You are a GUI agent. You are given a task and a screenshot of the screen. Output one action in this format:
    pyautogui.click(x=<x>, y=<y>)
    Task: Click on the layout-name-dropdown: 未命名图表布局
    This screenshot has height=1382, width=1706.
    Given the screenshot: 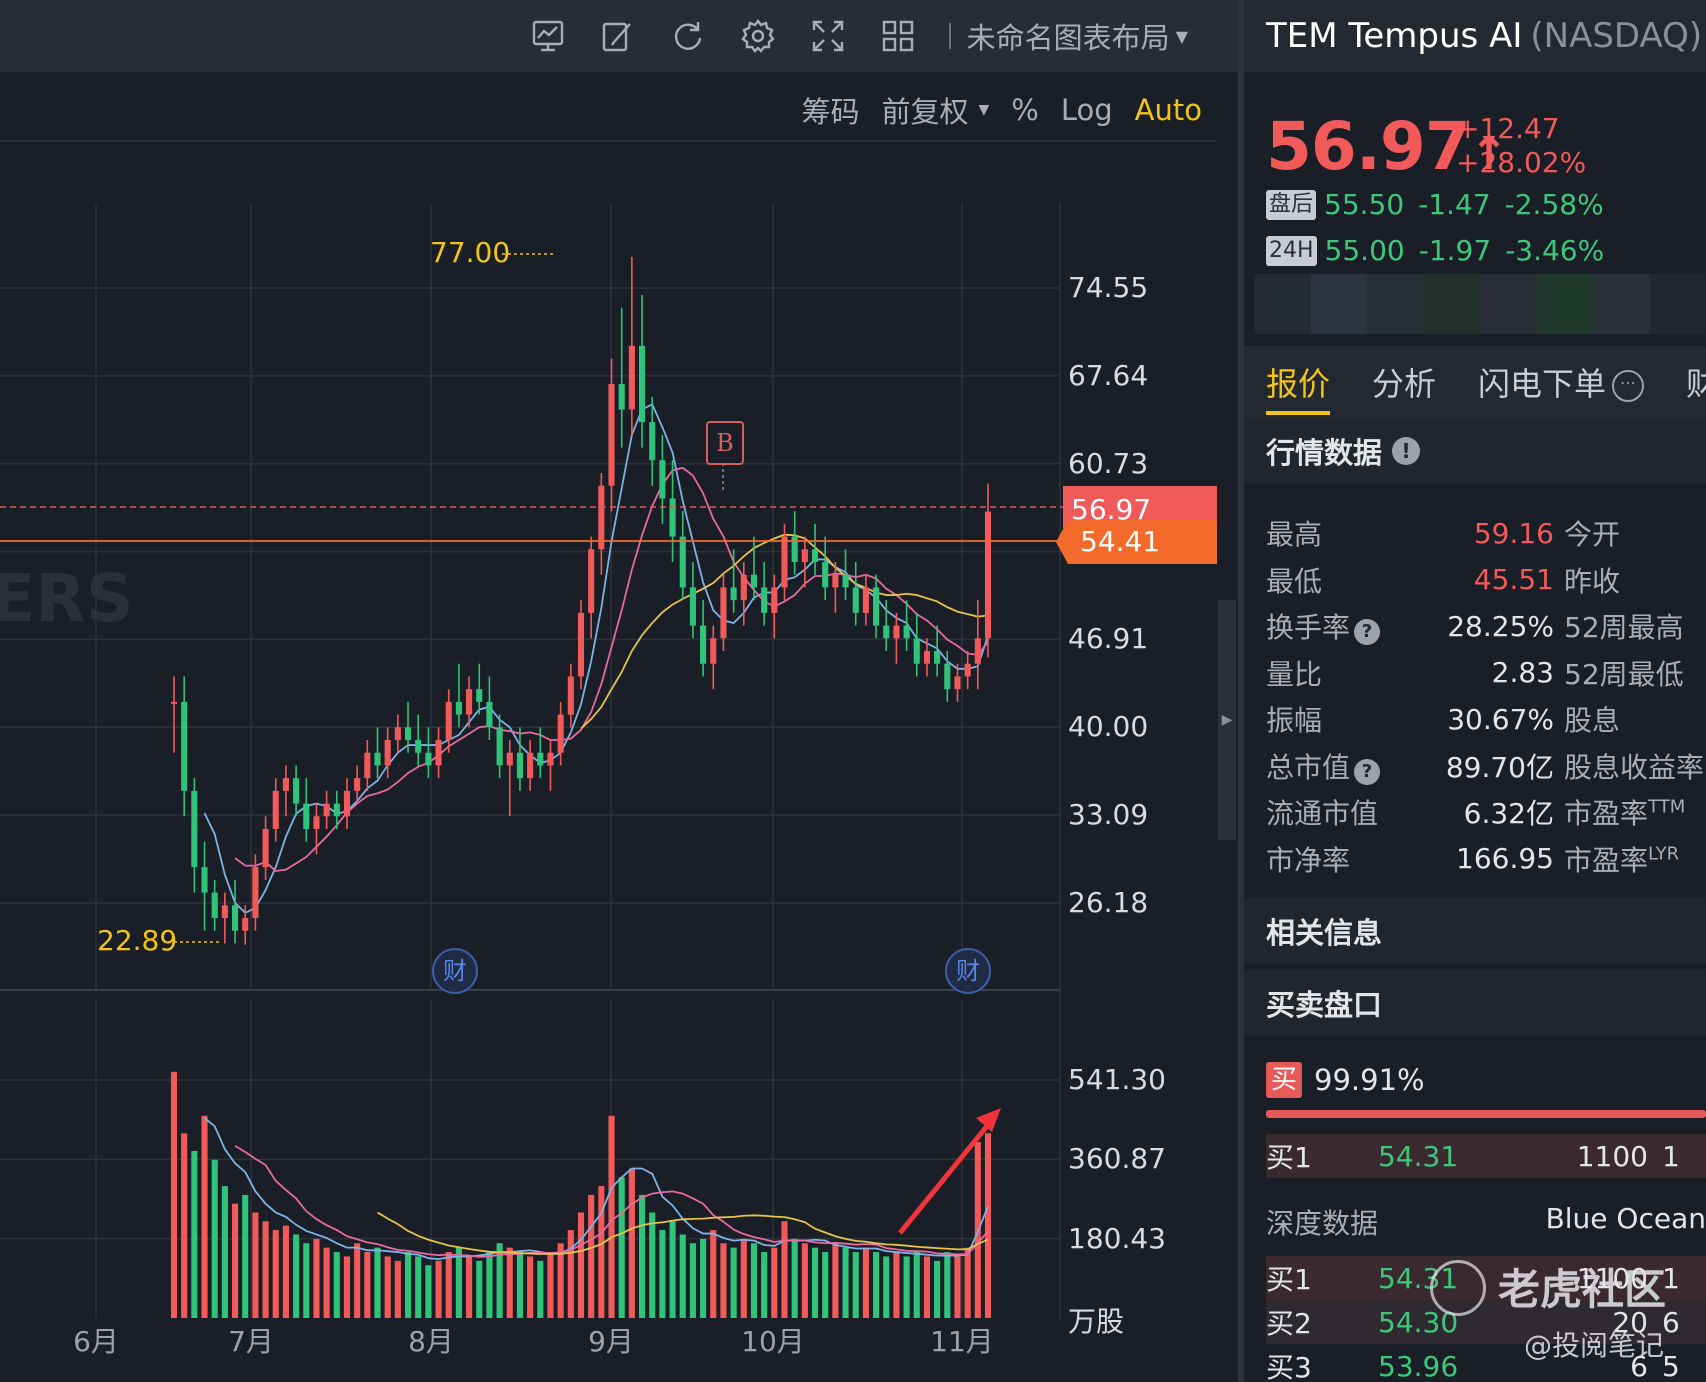 What is the action you would take?
    pyautogui.click(x=1068, y=38)
    